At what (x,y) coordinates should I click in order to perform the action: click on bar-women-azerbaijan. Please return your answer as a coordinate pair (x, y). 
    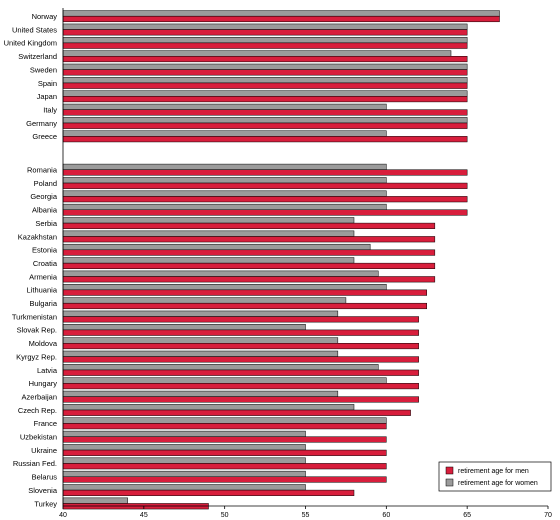
    Looking at the image, I should click on (200, 393).